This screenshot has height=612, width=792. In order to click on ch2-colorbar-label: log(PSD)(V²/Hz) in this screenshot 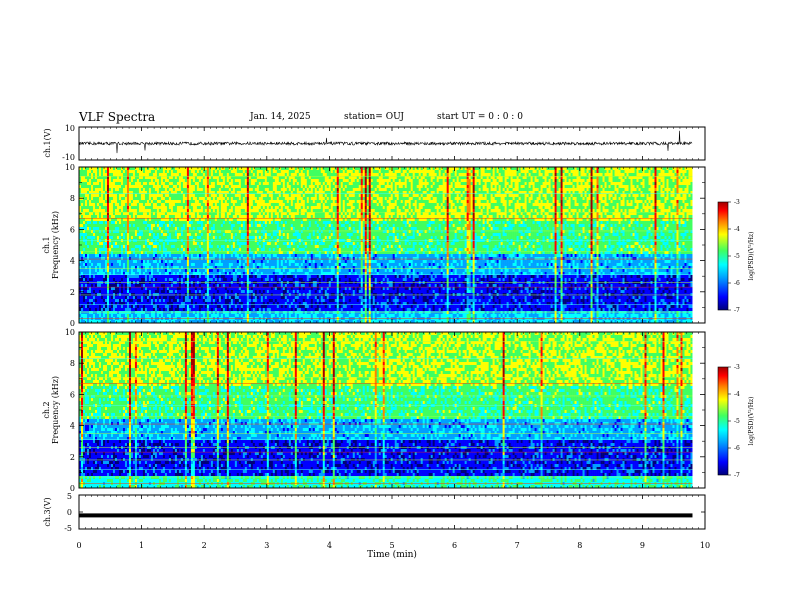, I will do `click(751, 421)`.